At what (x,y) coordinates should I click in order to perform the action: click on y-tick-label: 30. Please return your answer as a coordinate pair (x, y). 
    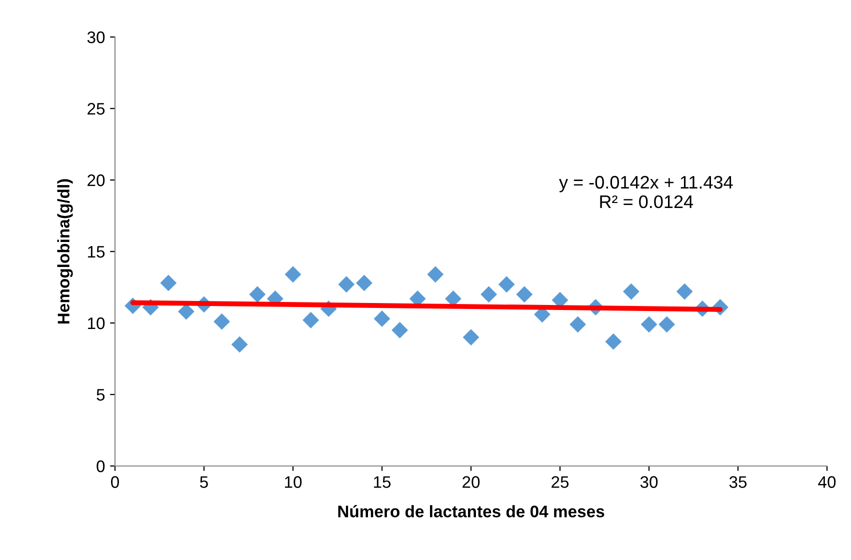
    Looking at the image, I should click on (96, 37).